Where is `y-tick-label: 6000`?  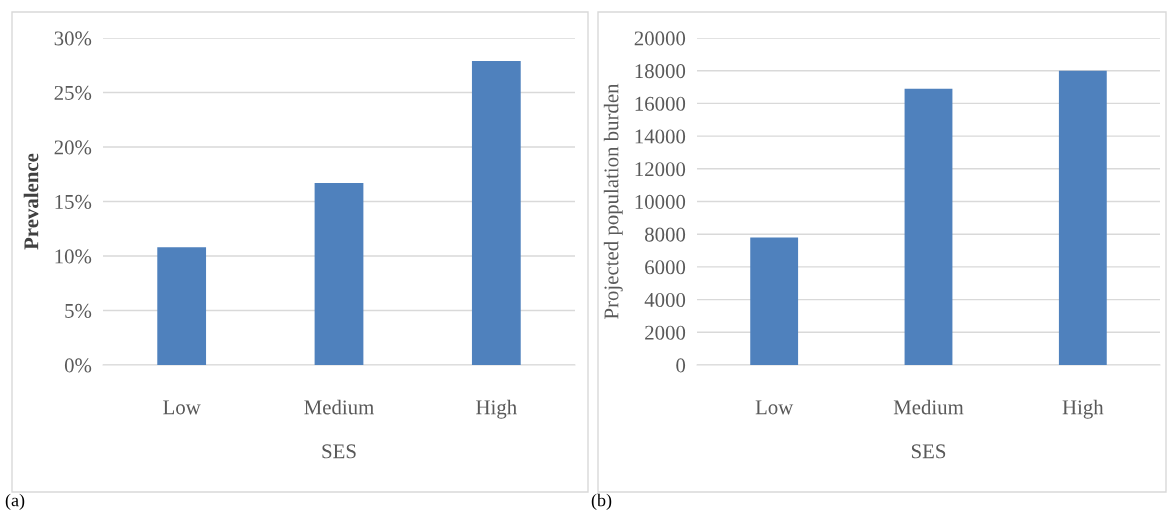
y-tick-label: 6000 is located at coordinates (665, 267).